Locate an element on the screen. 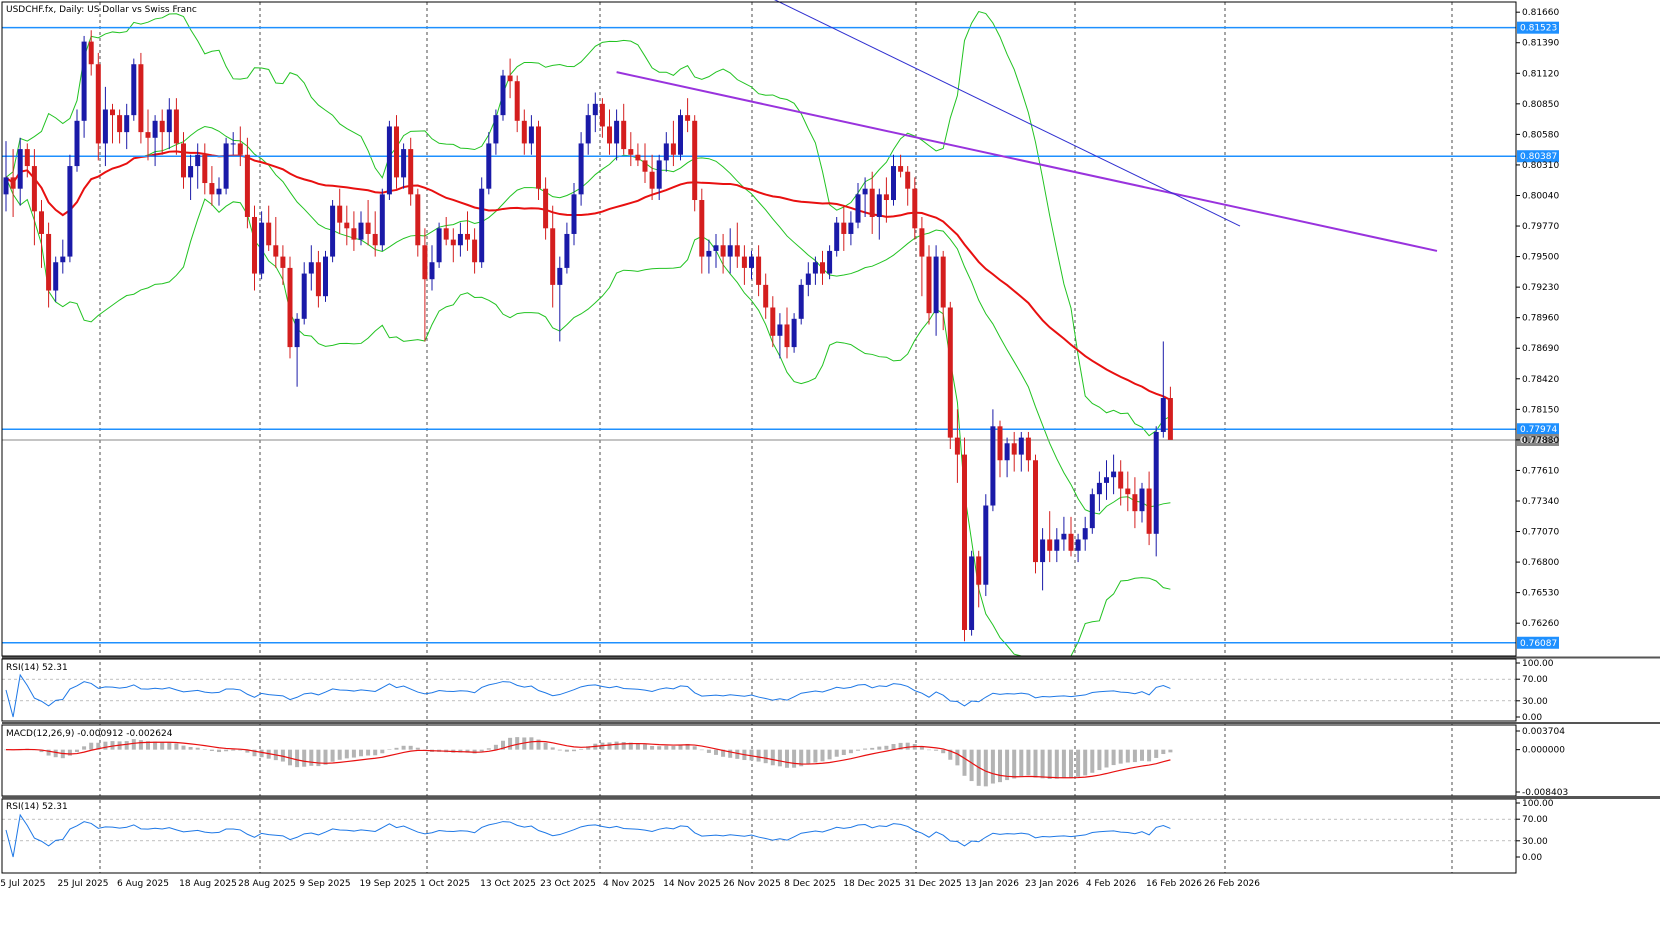 This screenshot has width=1660, height=949. x-tick-label: 23 Jan 2026 is located at coordinates (1052, 884).